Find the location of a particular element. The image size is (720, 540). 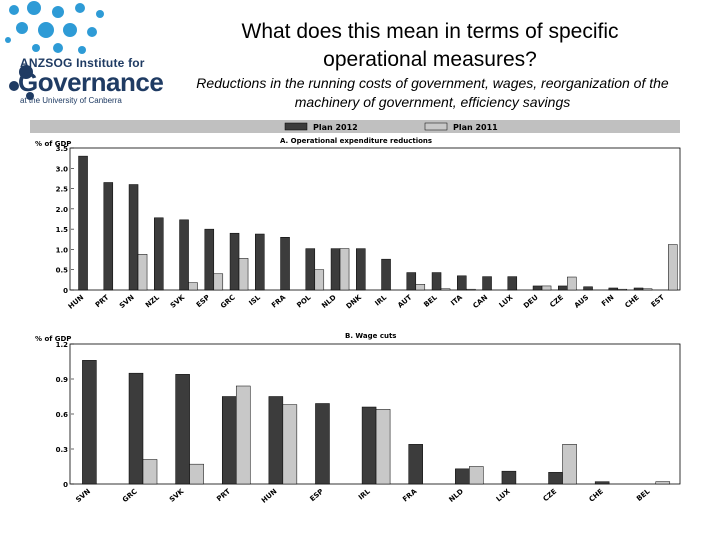

chart-a-xtick-label: ESP is located at coordinates (203, 301).